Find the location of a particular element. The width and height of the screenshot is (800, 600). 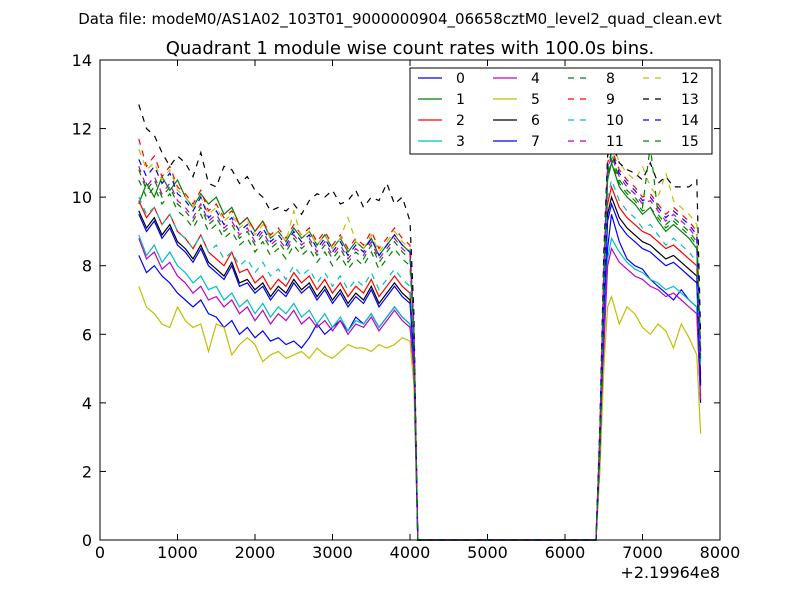

legend-label-3: 3 is located at coordinates (460, 142).